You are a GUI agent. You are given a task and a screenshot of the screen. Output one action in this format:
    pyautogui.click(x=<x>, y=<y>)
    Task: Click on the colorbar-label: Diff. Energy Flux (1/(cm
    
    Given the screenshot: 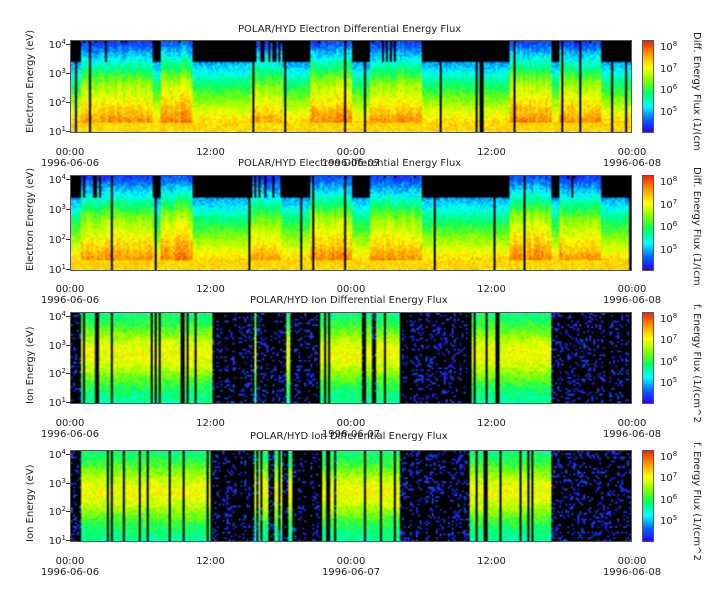 What is the action you would take?
    pyautogui.click(x=696, y=91)
    